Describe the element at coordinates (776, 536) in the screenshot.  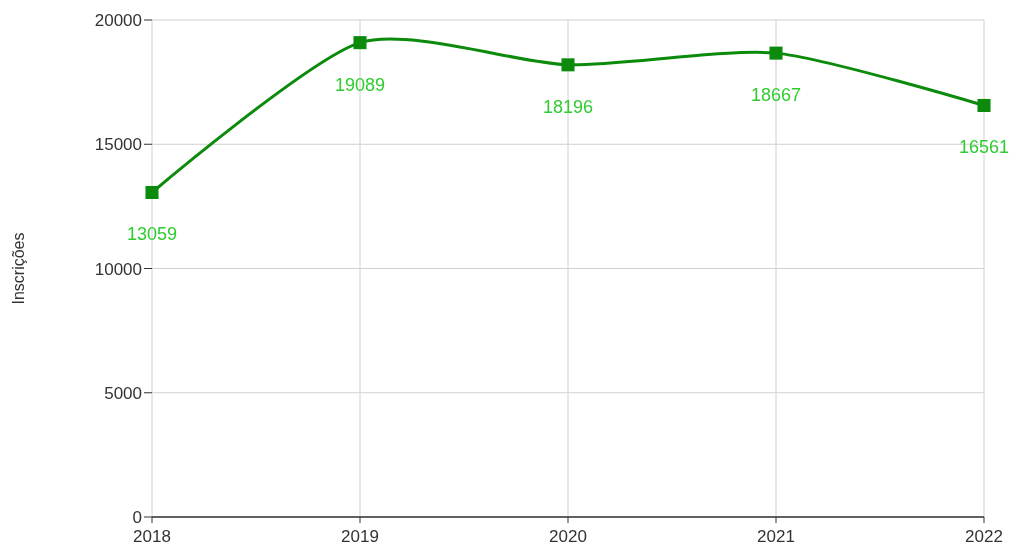
I see `x-tick-label: 2021` at that location.